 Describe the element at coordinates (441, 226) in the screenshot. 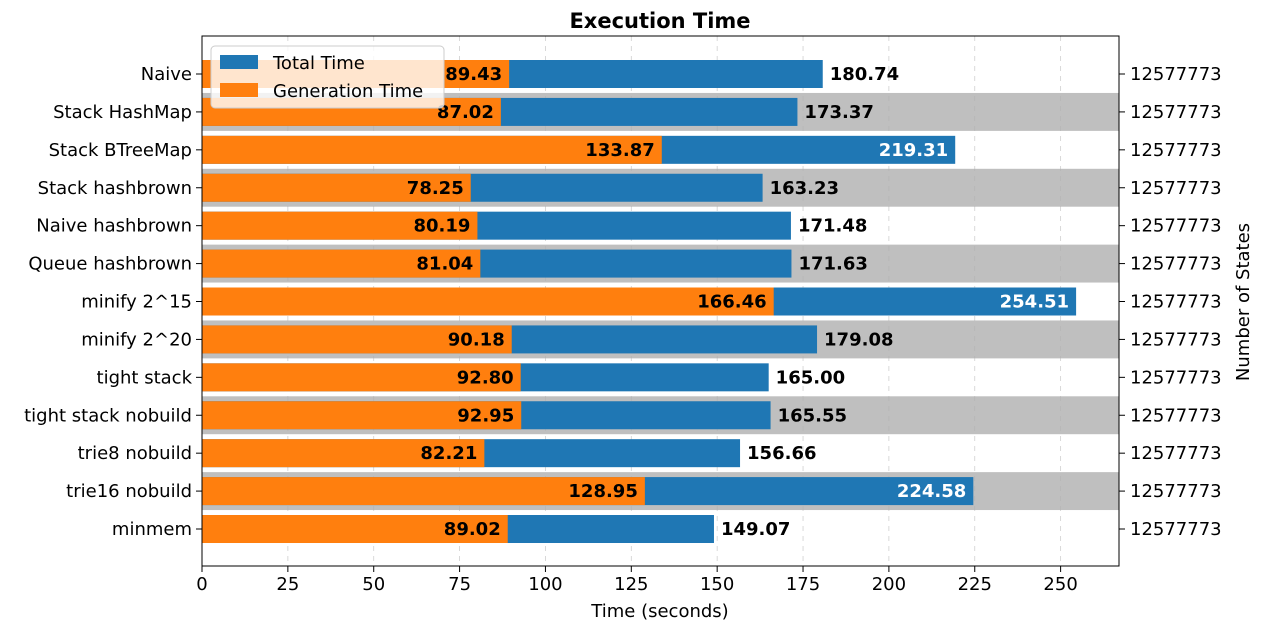

I see `generation-time-label: 80.19` at that location.